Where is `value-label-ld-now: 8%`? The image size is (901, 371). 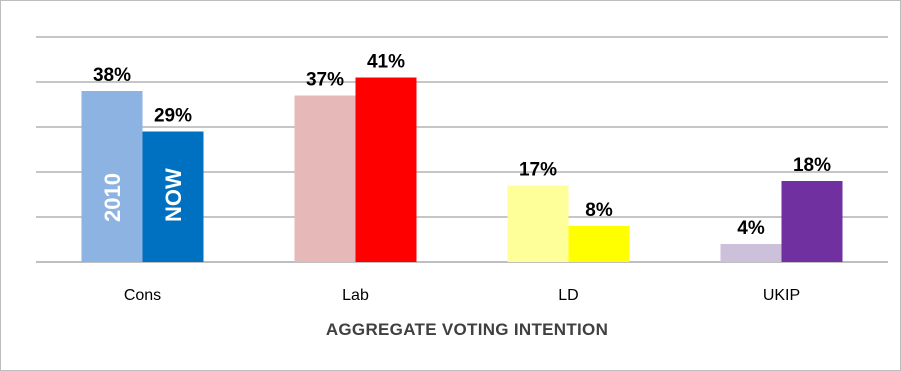 value-label-ld-now: 8% is located at coordinates (599, 210).